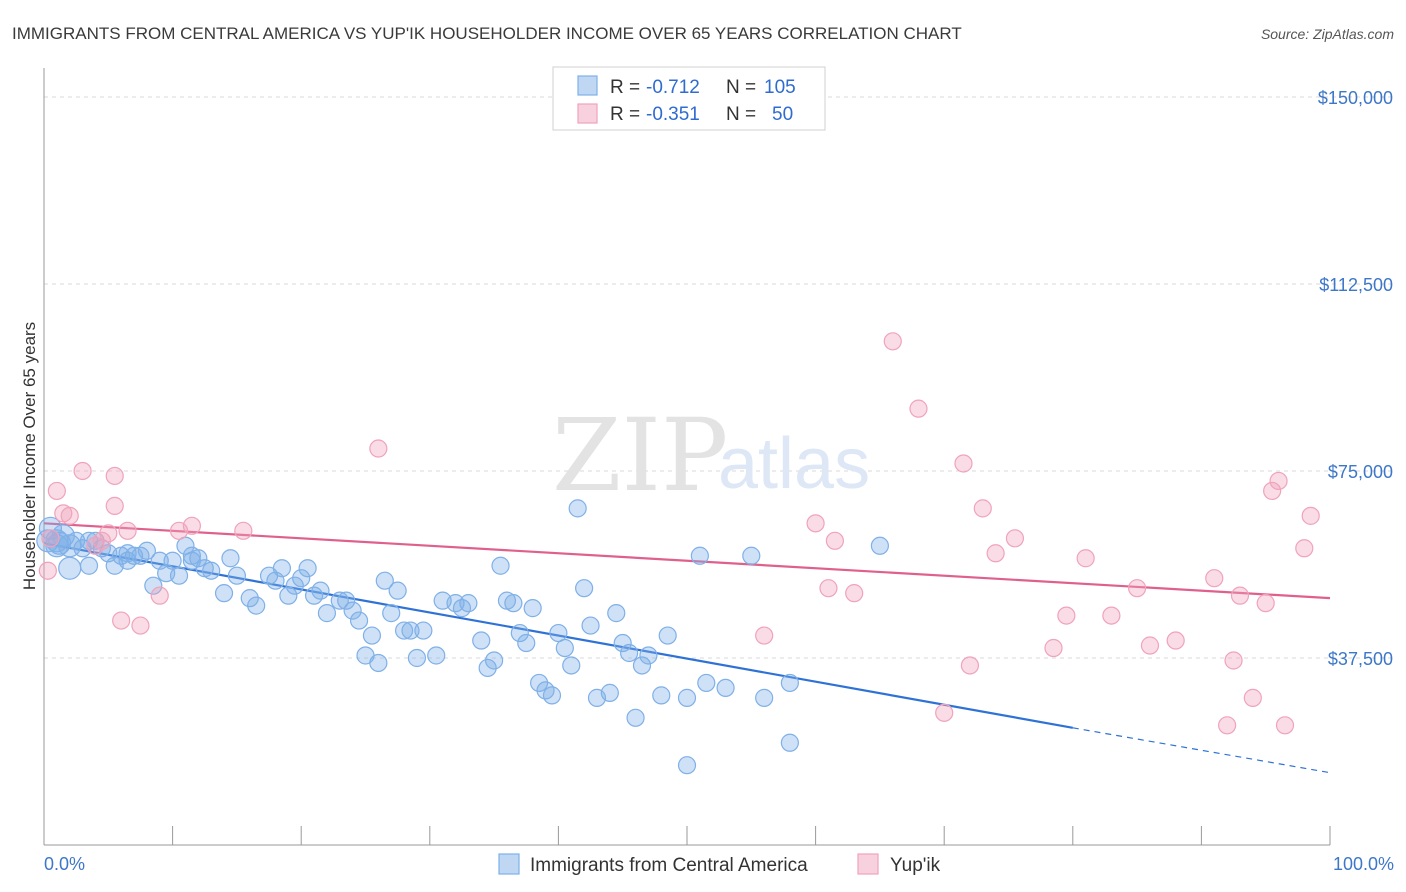  Describe the element at coordinates (1356, 285) in the screenshot. I see `y-tick-label-2: $112,500` at that location.